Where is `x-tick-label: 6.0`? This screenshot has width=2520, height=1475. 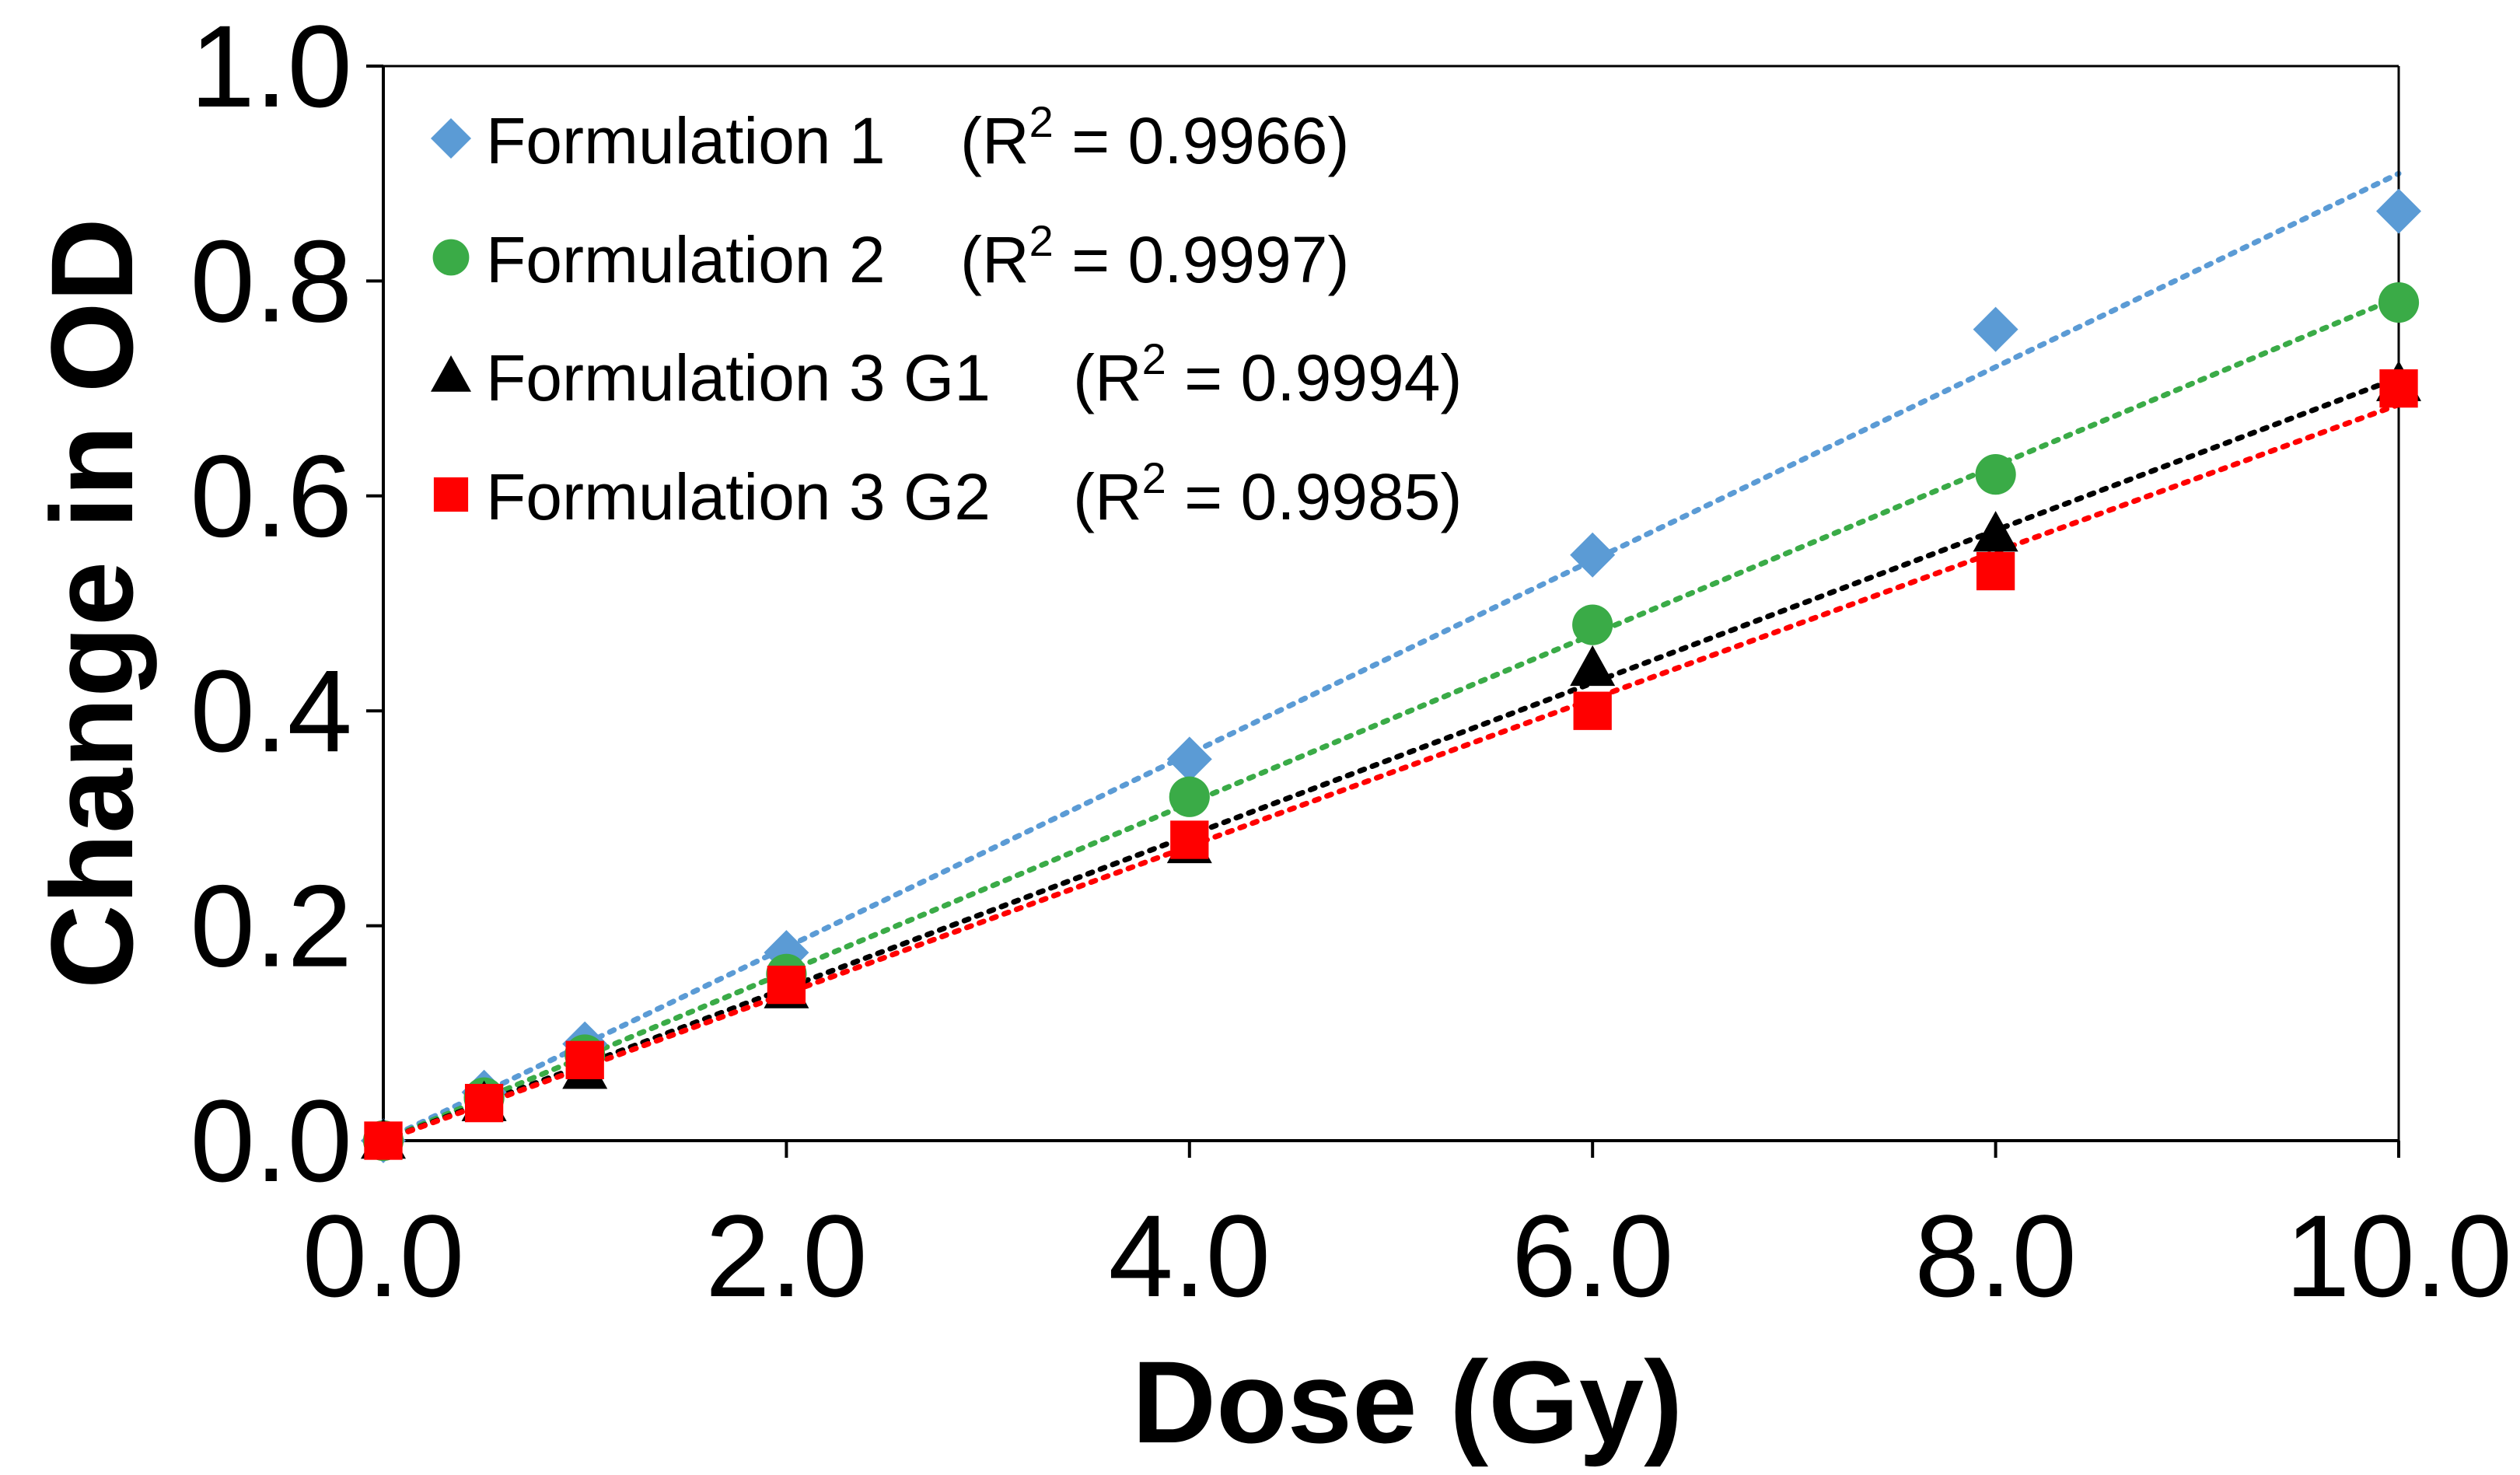 x-tick-label: 6.0 is located at coordinates (1593, 1255).